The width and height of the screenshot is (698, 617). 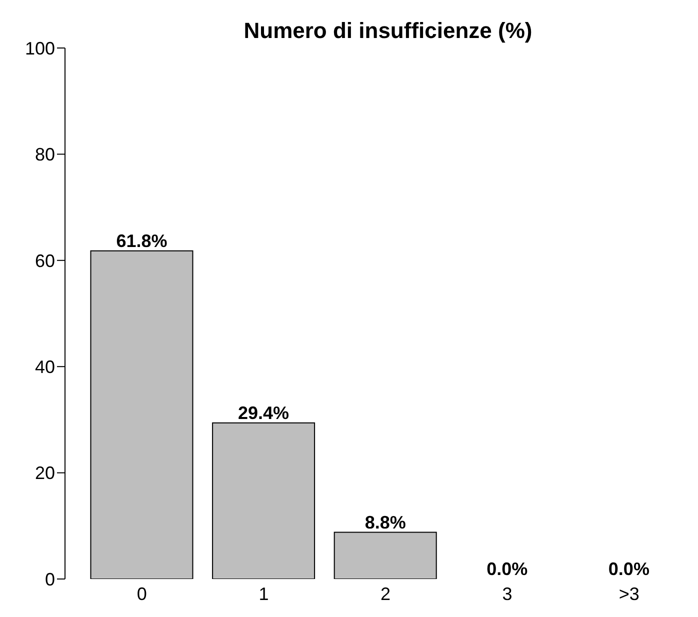 I want to click on y-tick-label: 0, so click(x=49, y=579).